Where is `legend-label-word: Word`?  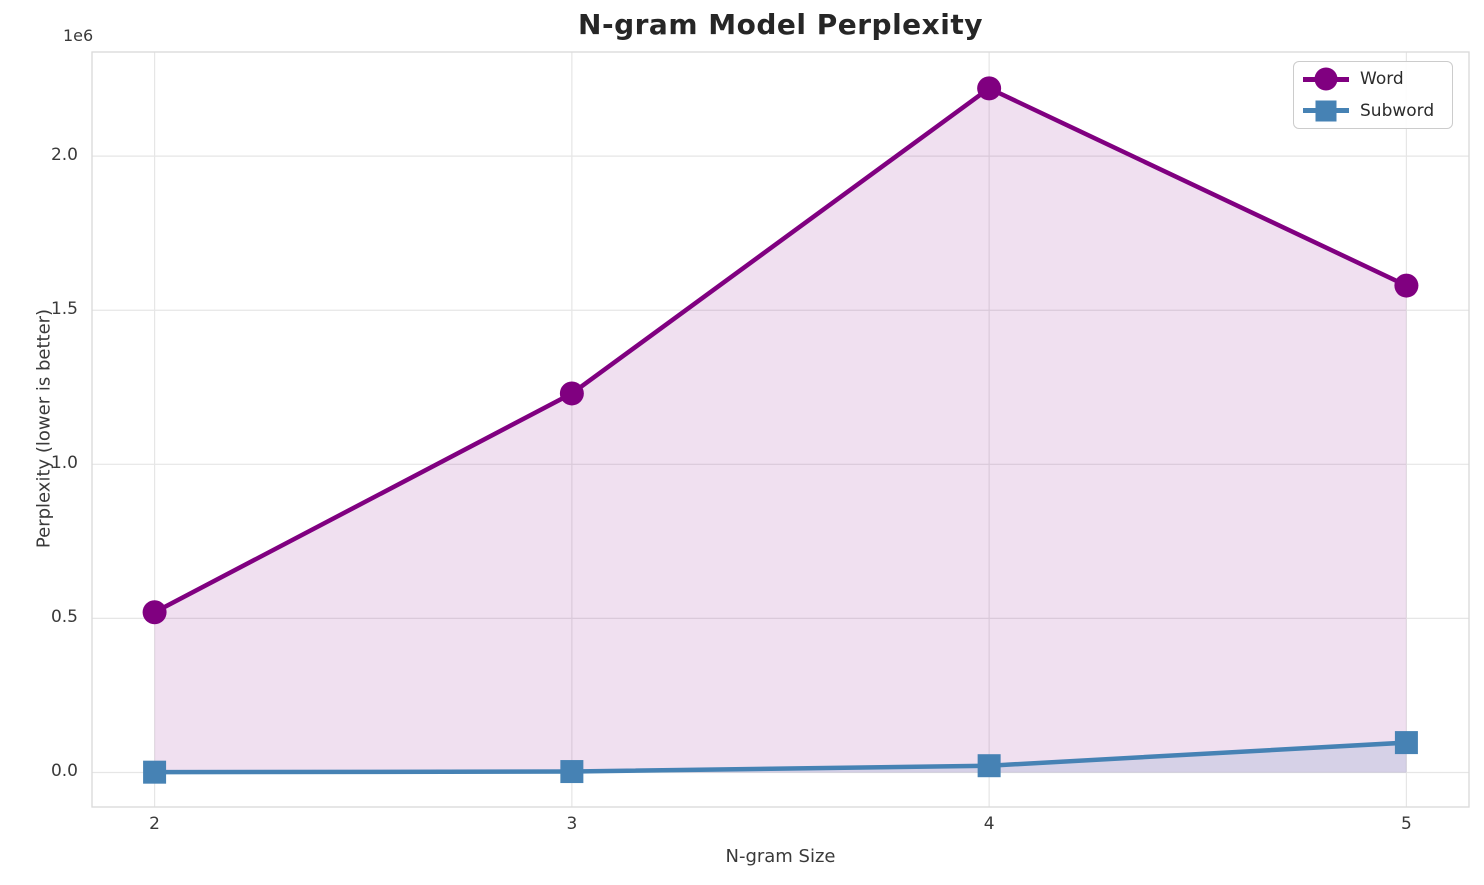 legend-label-word: Word is located at coordinates (1382, 79).